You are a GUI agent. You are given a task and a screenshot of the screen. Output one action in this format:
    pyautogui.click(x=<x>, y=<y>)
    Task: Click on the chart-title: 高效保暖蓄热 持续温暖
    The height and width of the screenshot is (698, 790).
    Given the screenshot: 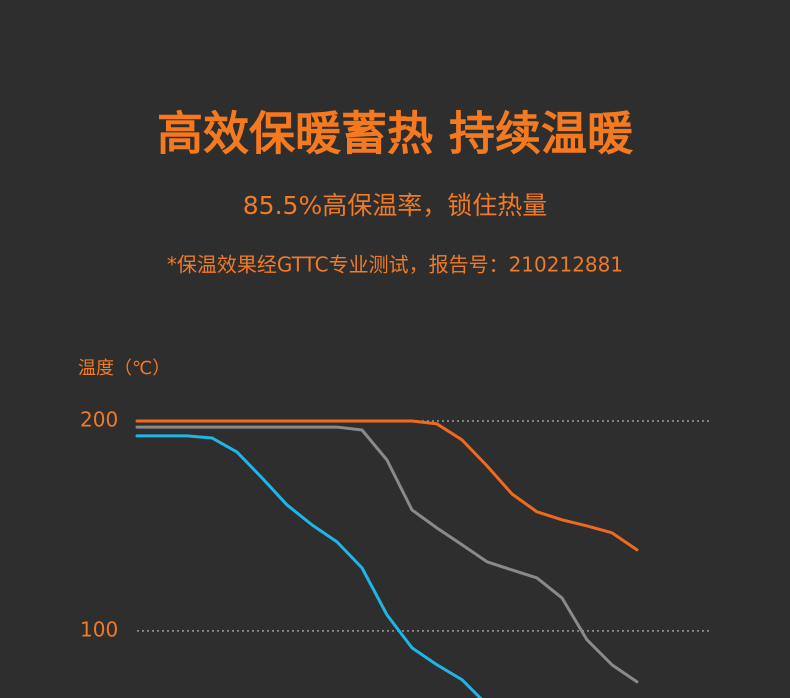 What is the action you would take?
    pyautogui.click(x=395, y=134)
    